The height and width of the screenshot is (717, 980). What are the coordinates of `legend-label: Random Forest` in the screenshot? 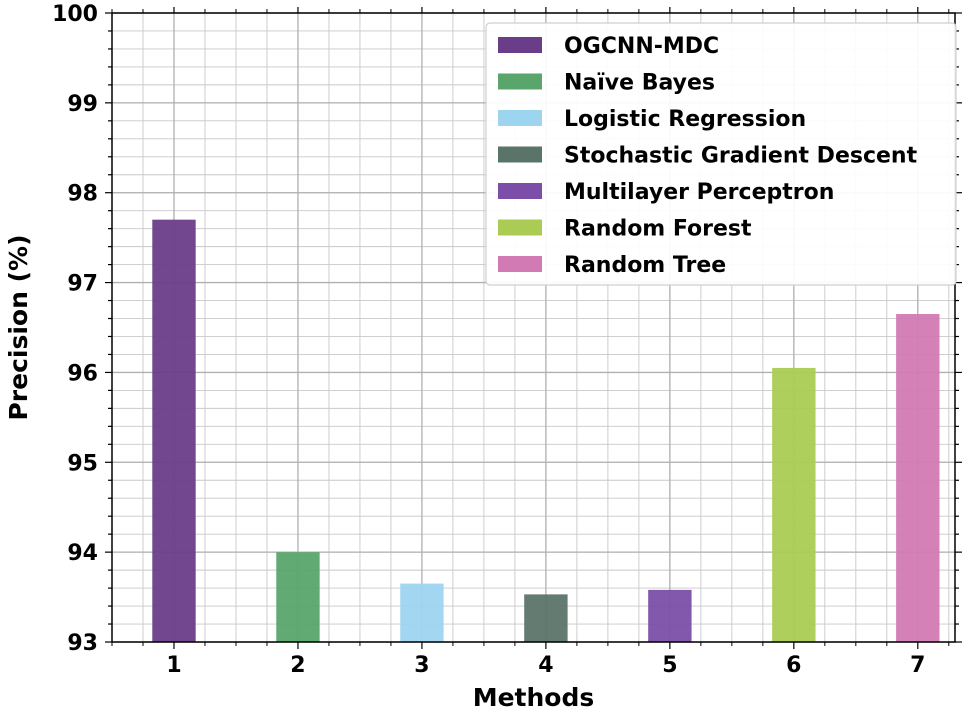 It's located at (658, 229).